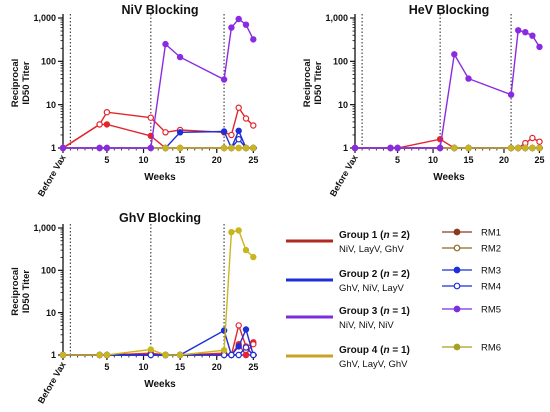  What do you see at coordinates (491, 310) in the screenshot?
I see `legend-animal-label: RM5` at bounding box center [491, 310].